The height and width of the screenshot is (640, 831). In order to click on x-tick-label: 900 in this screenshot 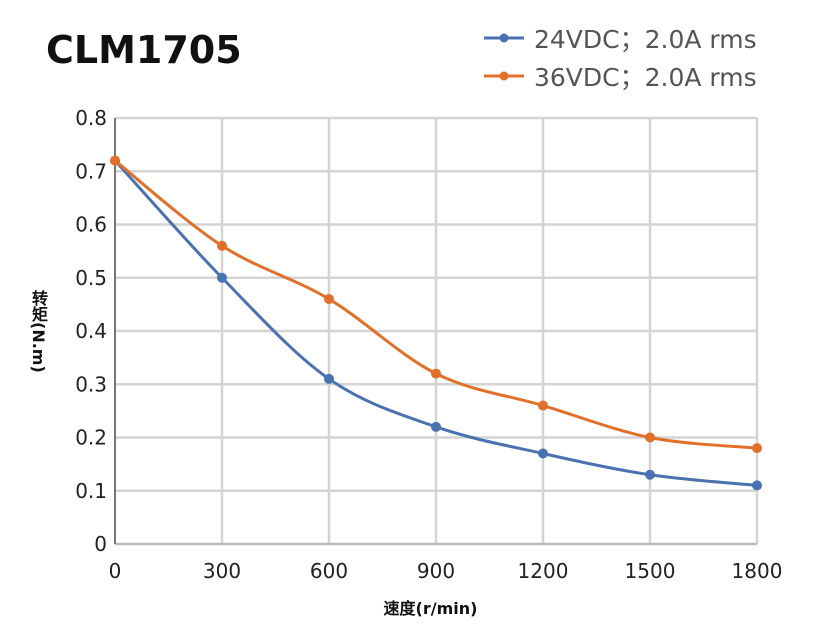, I will do `click(436, 571)`.